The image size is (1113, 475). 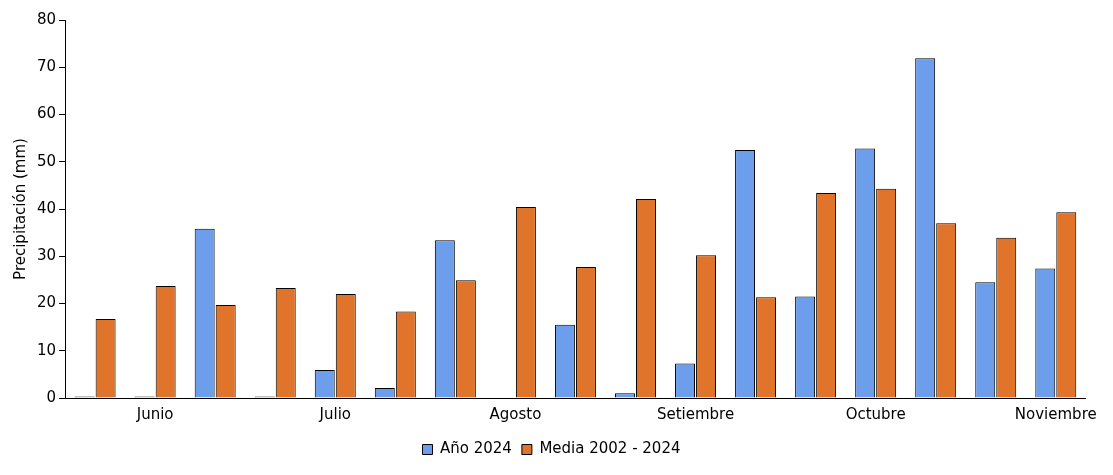 I want to click on x-tick-label: Julio, so click(x=334, y=413).